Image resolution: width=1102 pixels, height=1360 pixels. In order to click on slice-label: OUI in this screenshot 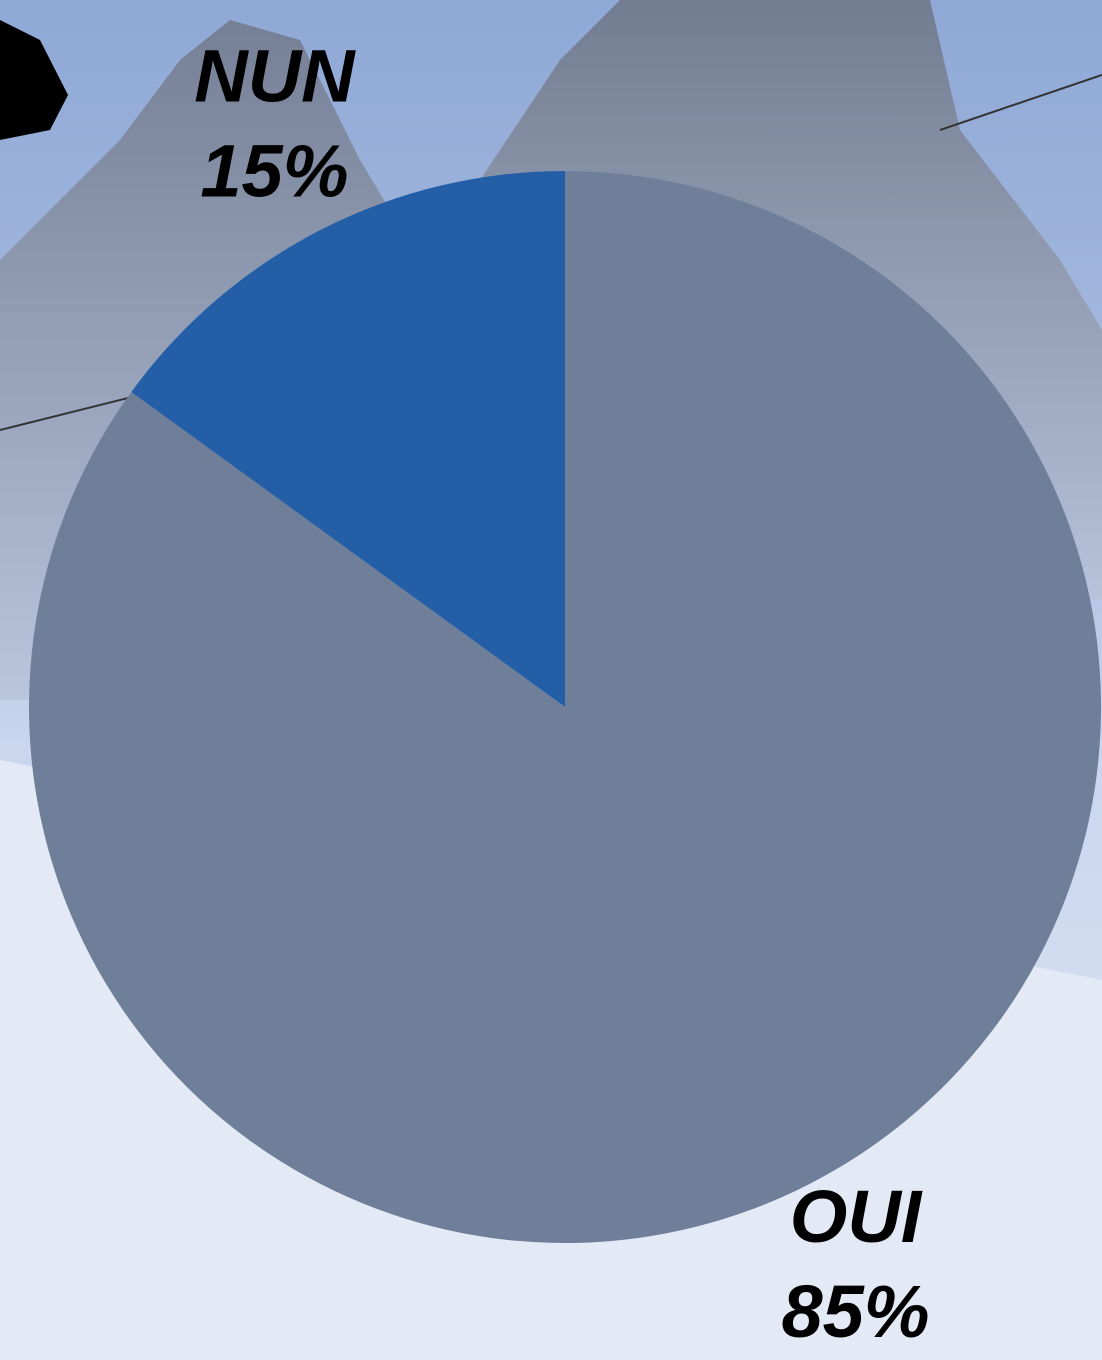, I will do `click(856, 1216)`.